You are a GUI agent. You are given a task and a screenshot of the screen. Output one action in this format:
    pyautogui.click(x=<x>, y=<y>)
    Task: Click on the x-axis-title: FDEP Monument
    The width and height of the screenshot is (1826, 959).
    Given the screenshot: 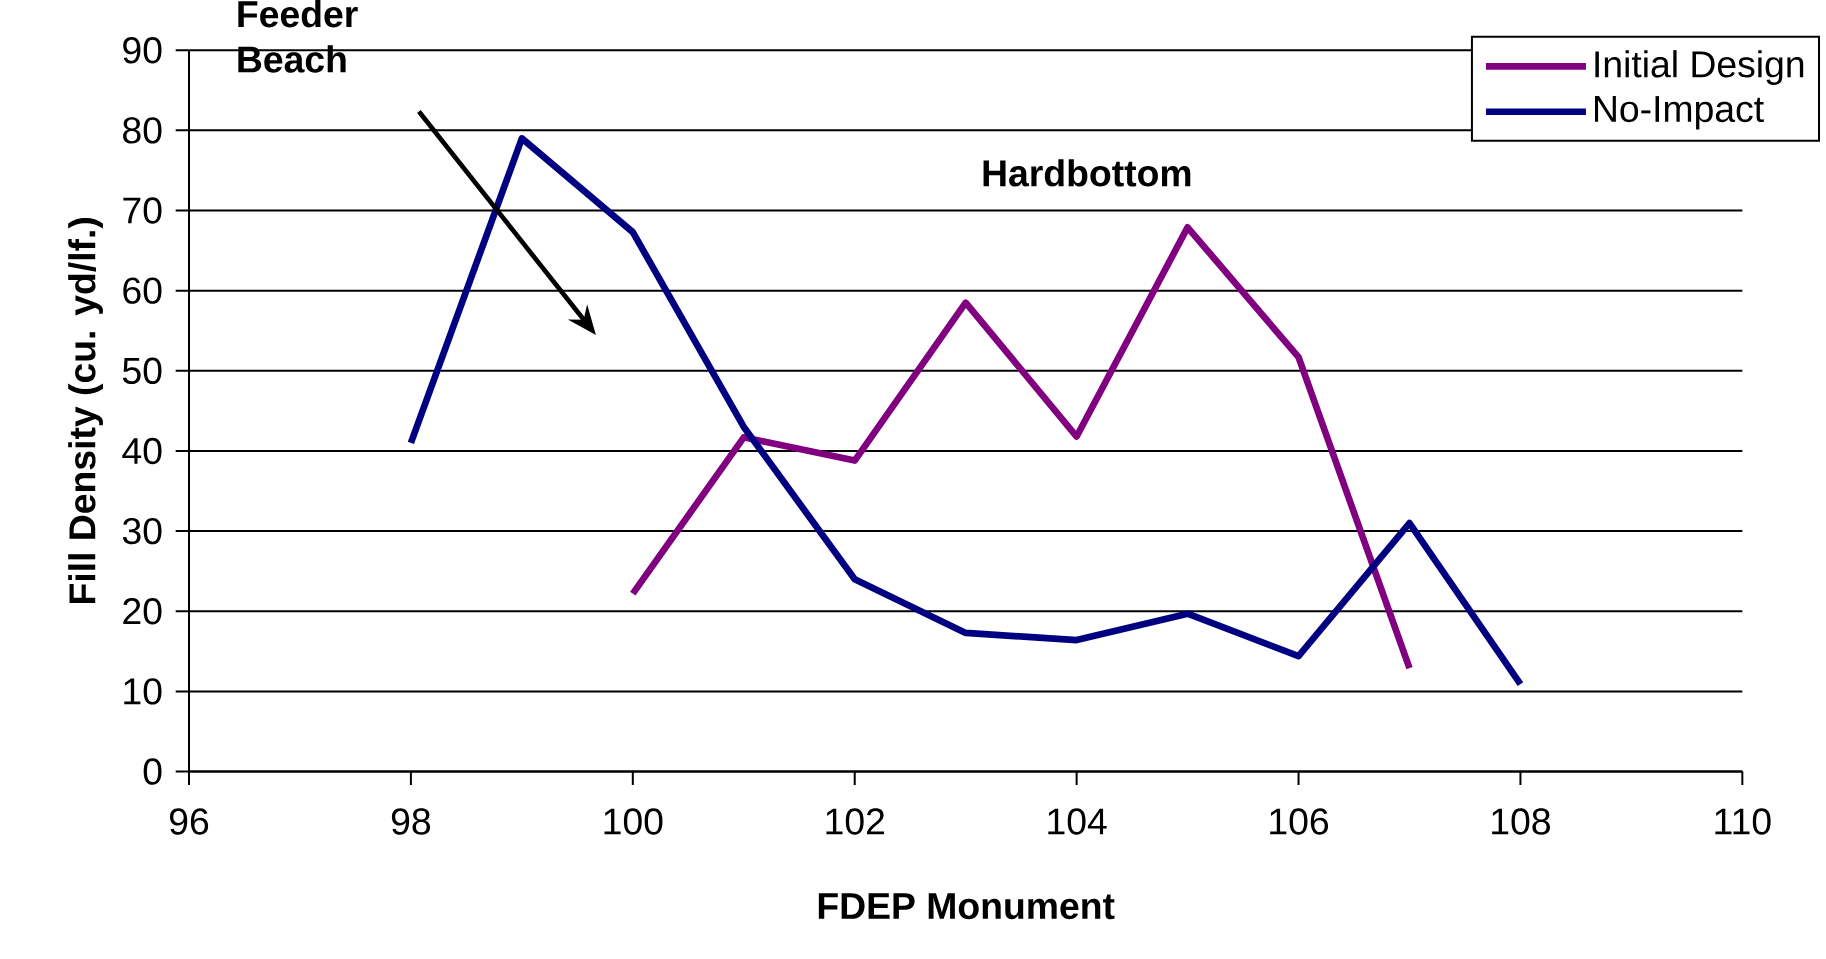 What is the action you would take?
    pyautogui.click(x=966, y=906)
    